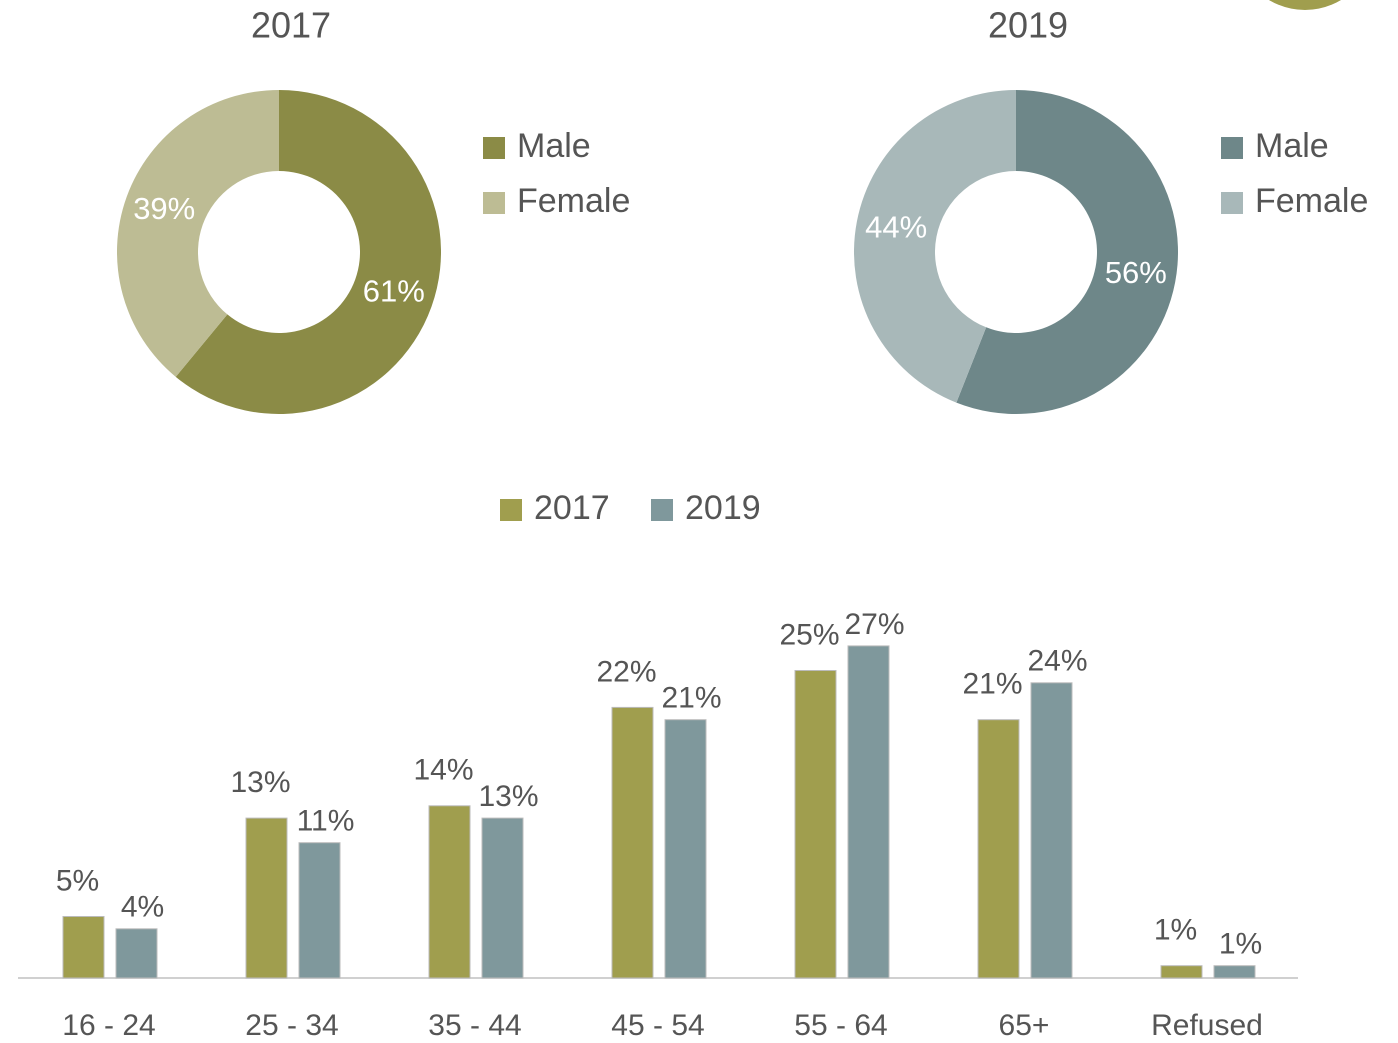 This screenshot has width=1398, height=1043. Describe the element at coordinates (874, 624) in the screenshot. I see `data-label: 27%` at that location.